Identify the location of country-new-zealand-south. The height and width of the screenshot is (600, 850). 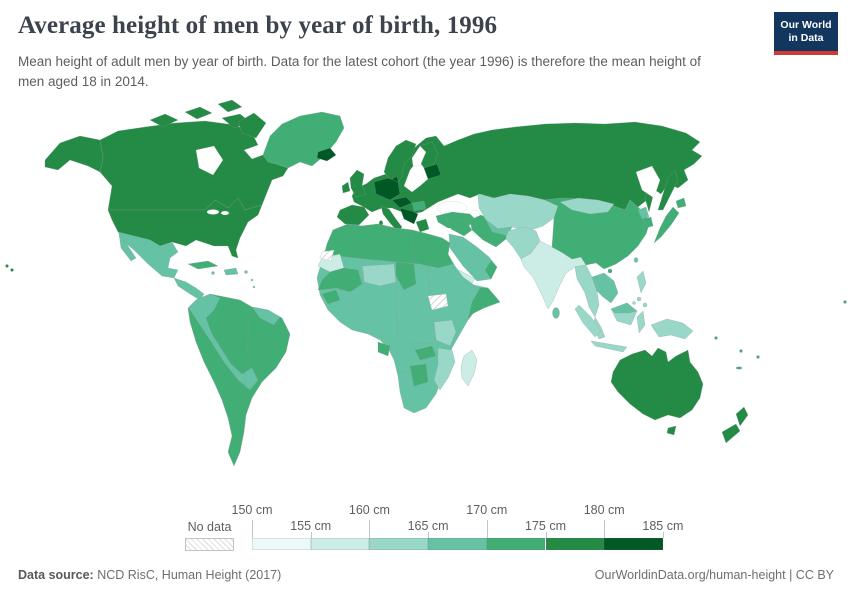
(731, 433).